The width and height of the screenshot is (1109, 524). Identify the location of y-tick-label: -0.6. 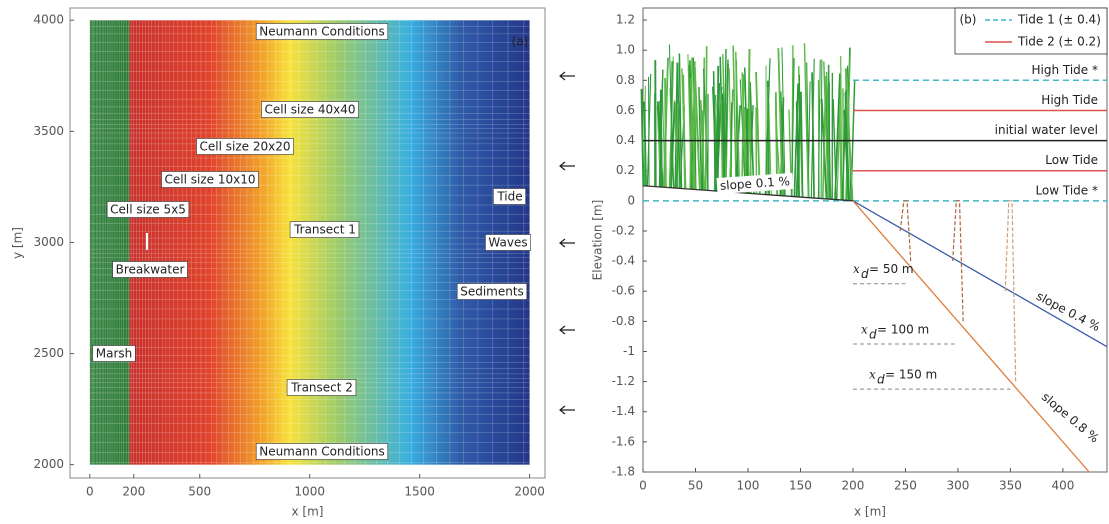
(623, 291).